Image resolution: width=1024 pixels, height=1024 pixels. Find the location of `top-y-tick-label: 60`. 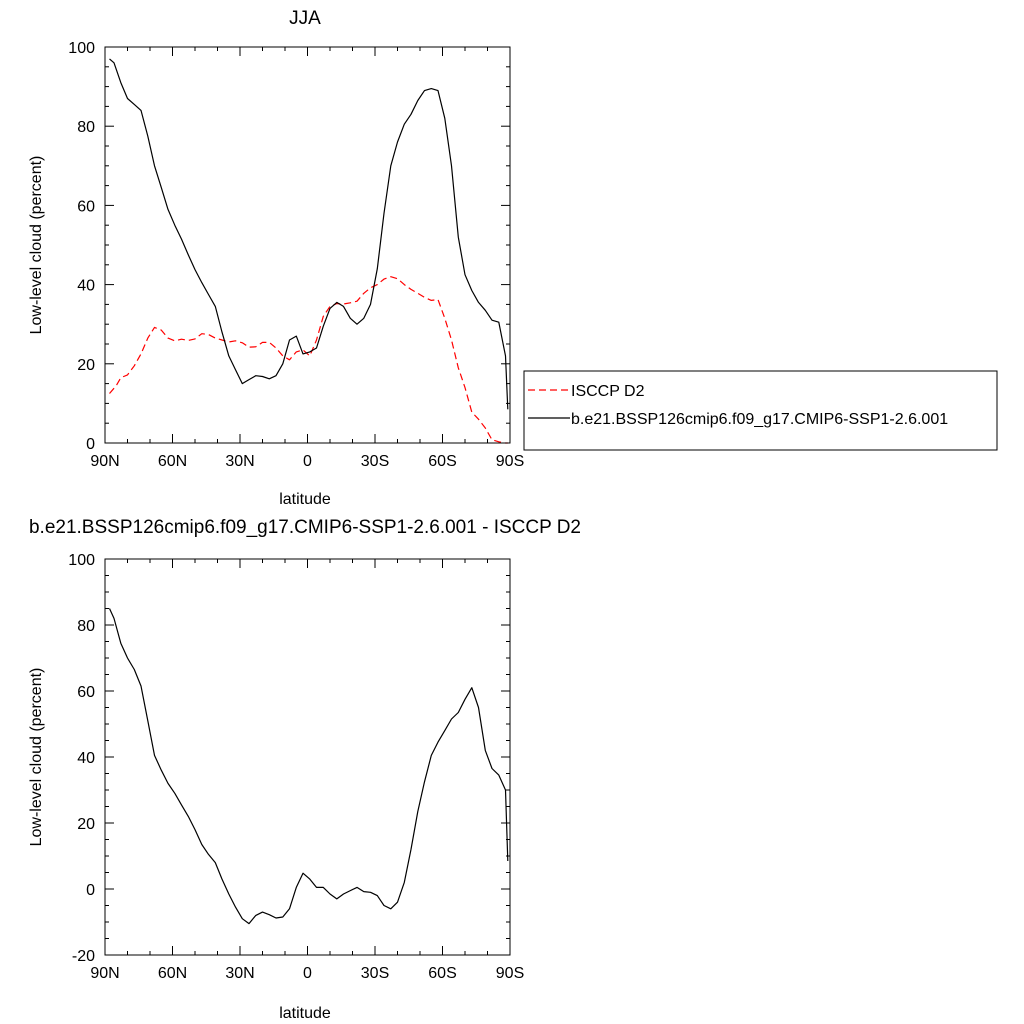

top-y-tick-label: 60 is located at coordinates (86, 206).